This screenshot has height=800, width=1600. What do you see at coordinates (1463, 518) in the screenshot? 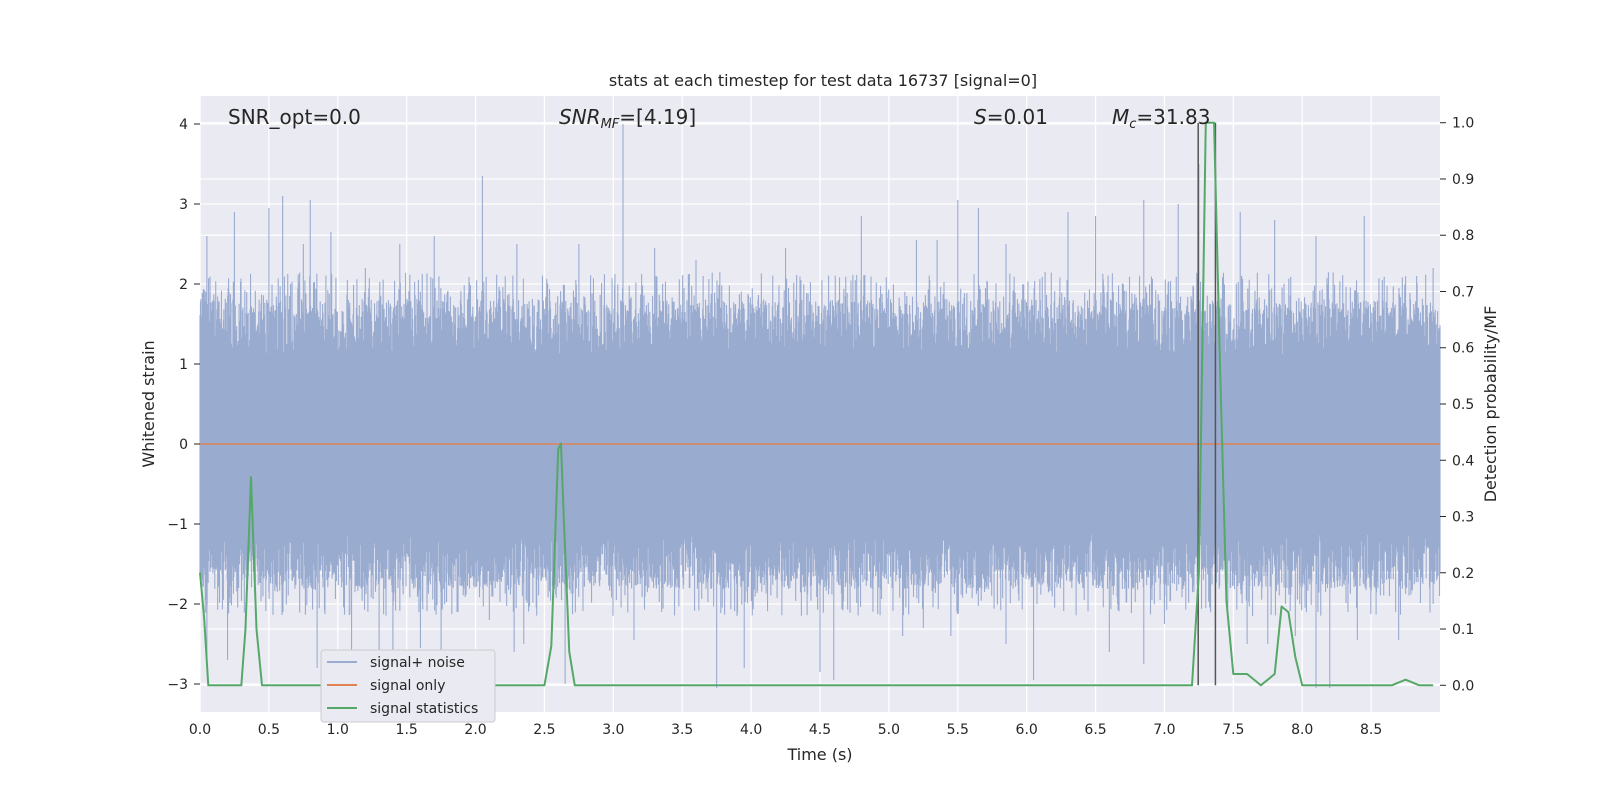
I see `y2-tick-label: 0.3` at bounding box center [1463, 518].